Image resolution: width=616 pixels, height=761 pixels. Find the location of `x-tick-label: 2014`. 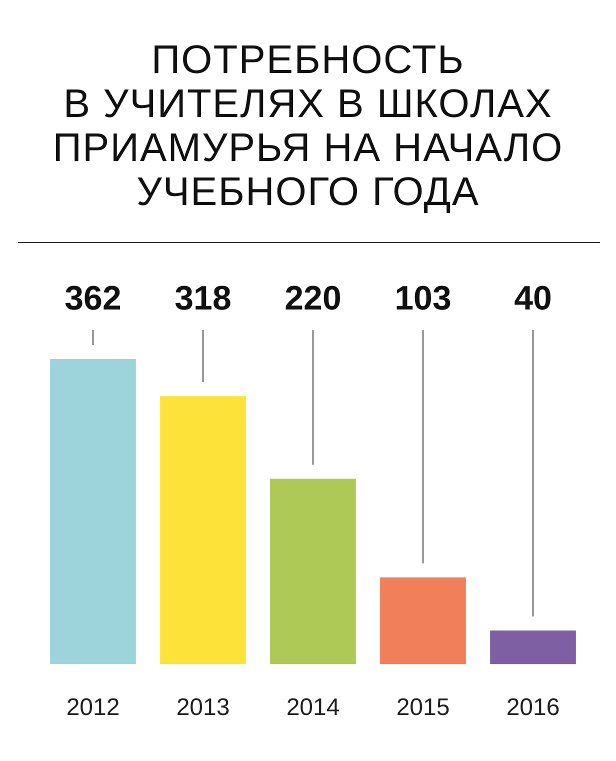

x-tick-label: 2014 is located at coordinates (313, 708).